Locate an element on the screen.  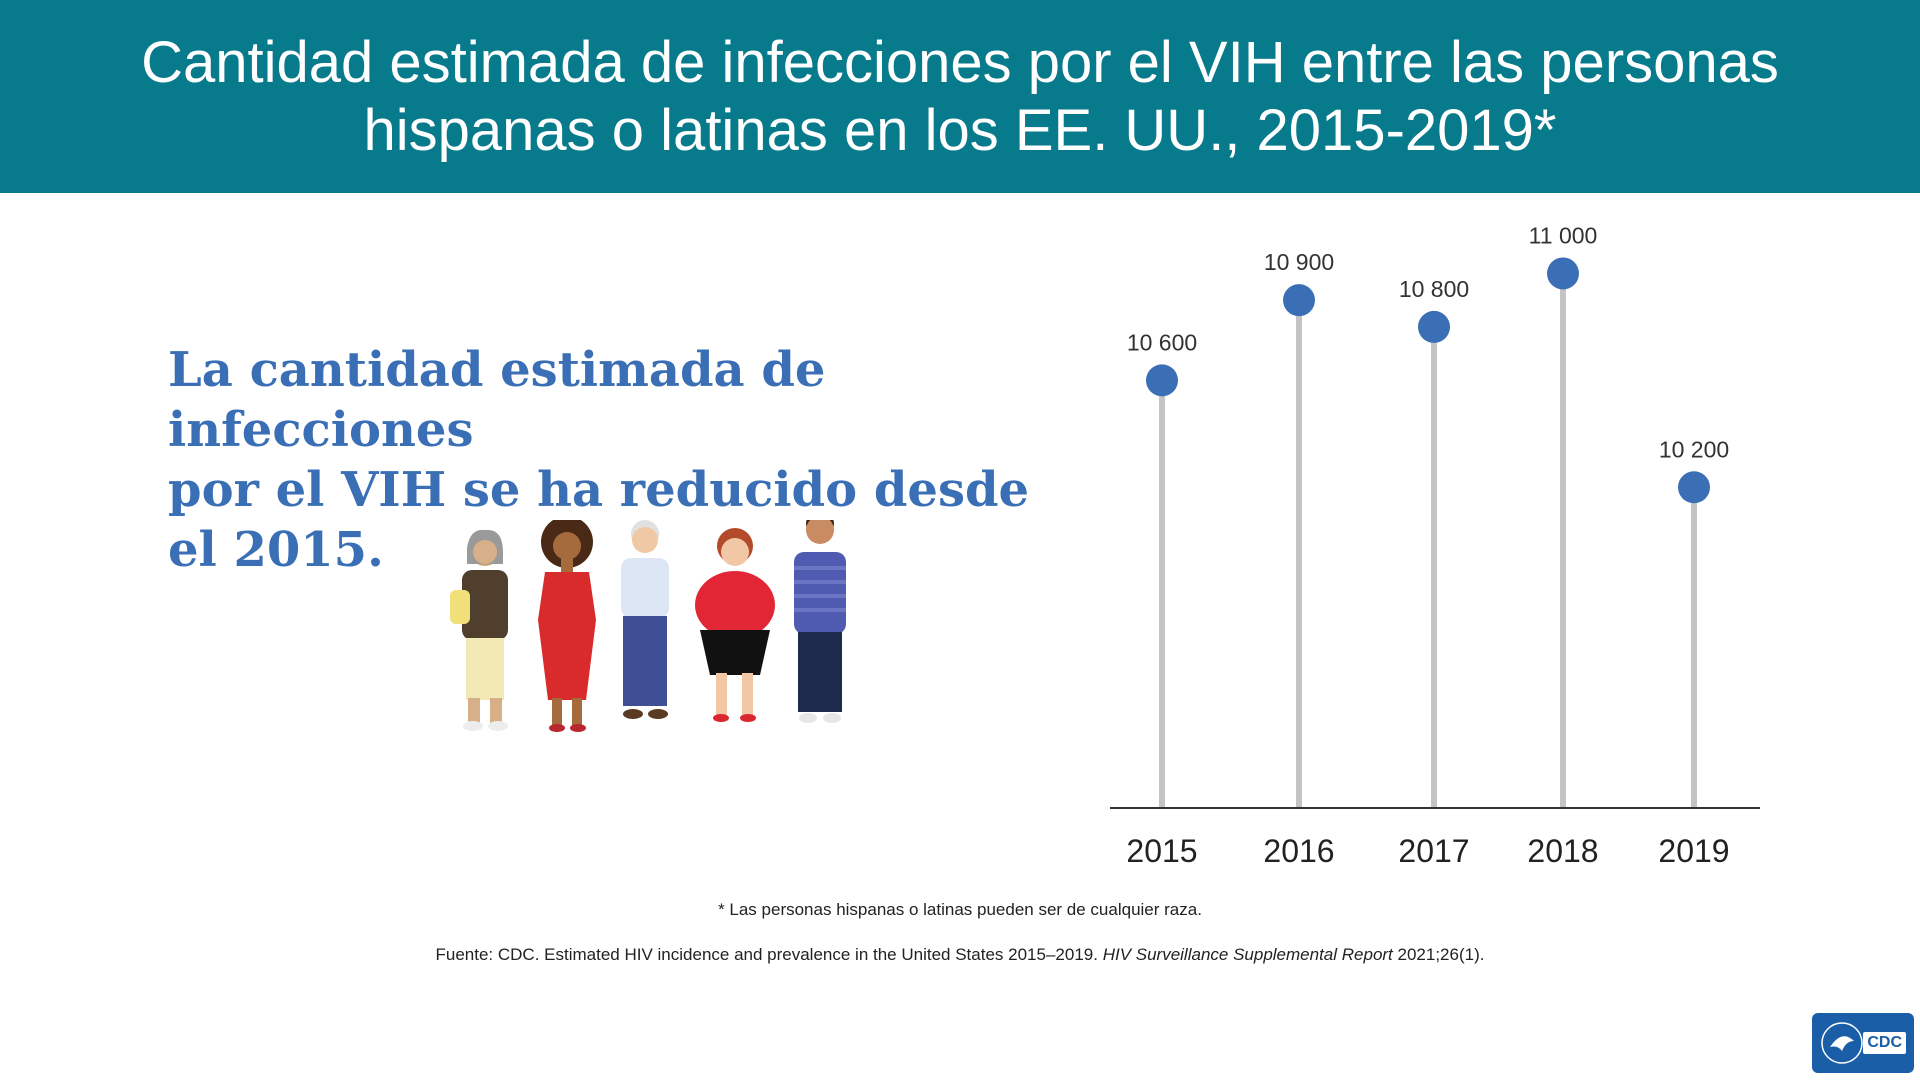
marker-2018 is located at coordinates (1563, 273).